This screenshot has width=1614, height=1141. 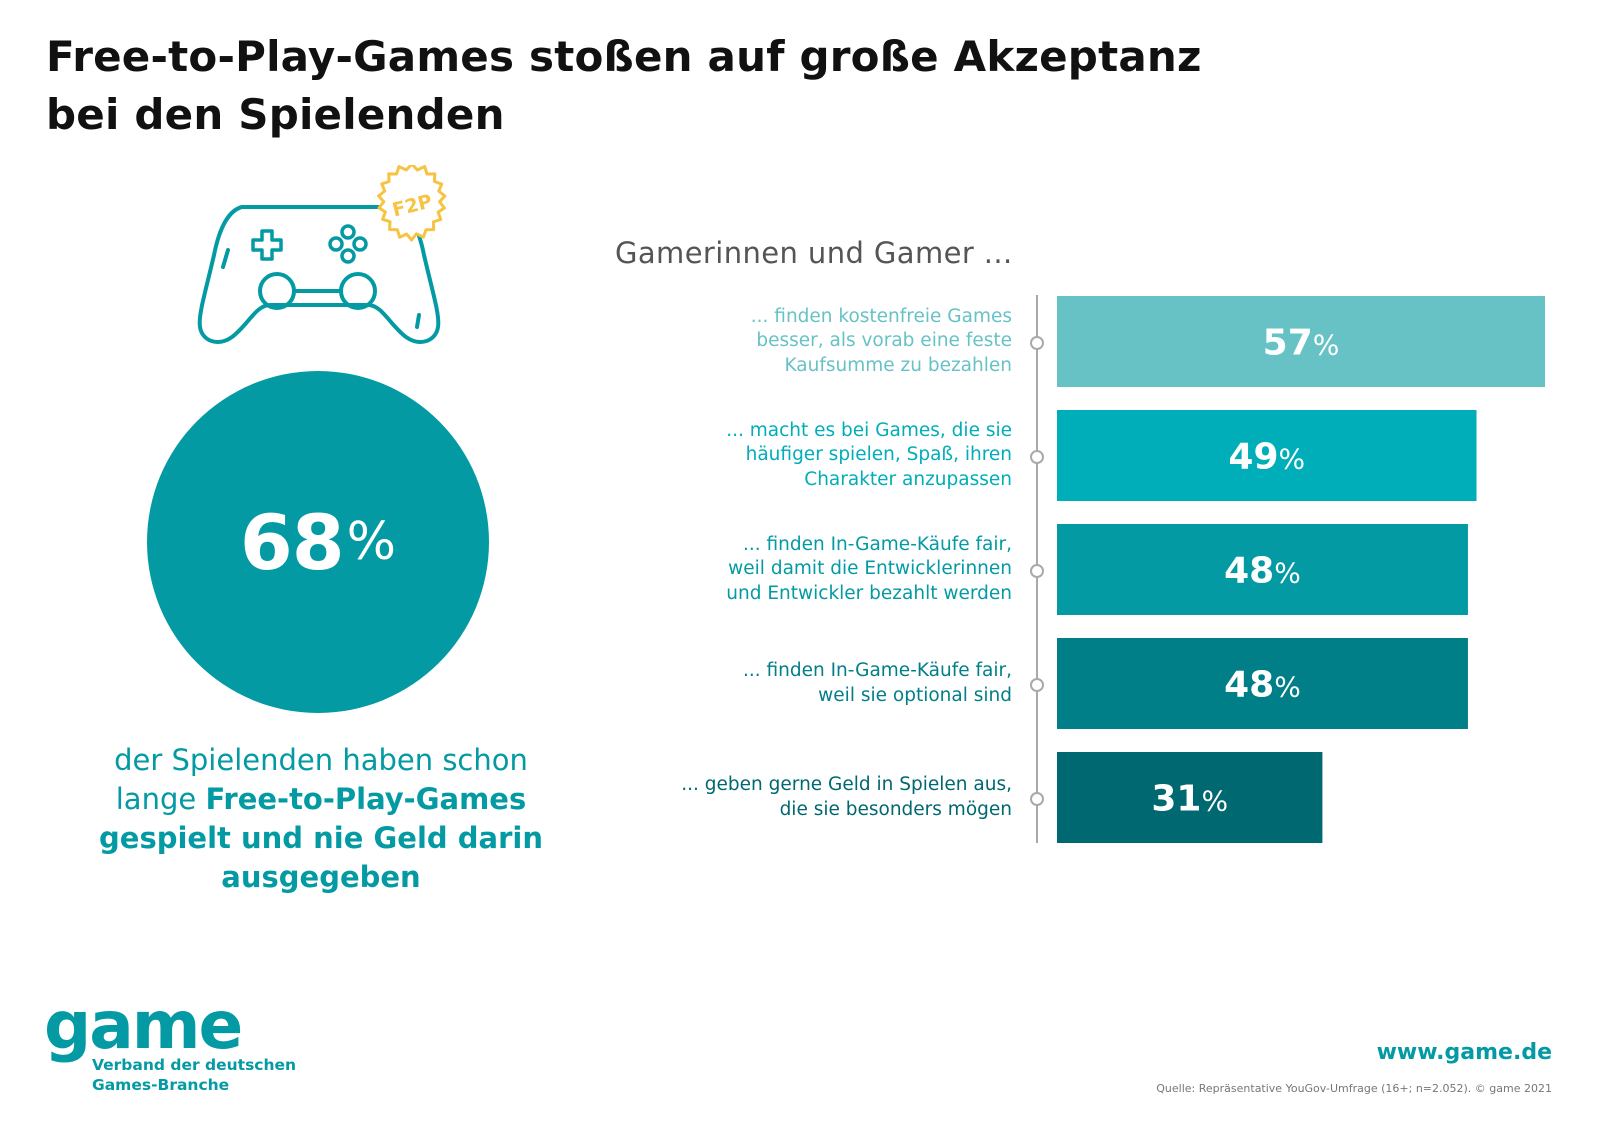 I want to click on gamepad-icon: F2P, so click(x=325, y=265).